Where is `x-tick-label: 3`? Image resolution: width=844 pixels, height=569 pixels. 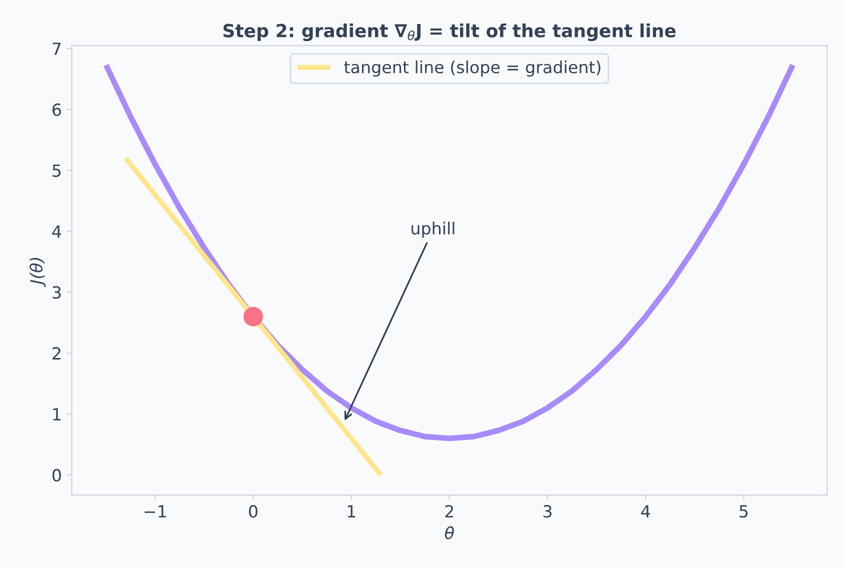
x-tick-label: 3 is located at coordinates (548, 511).